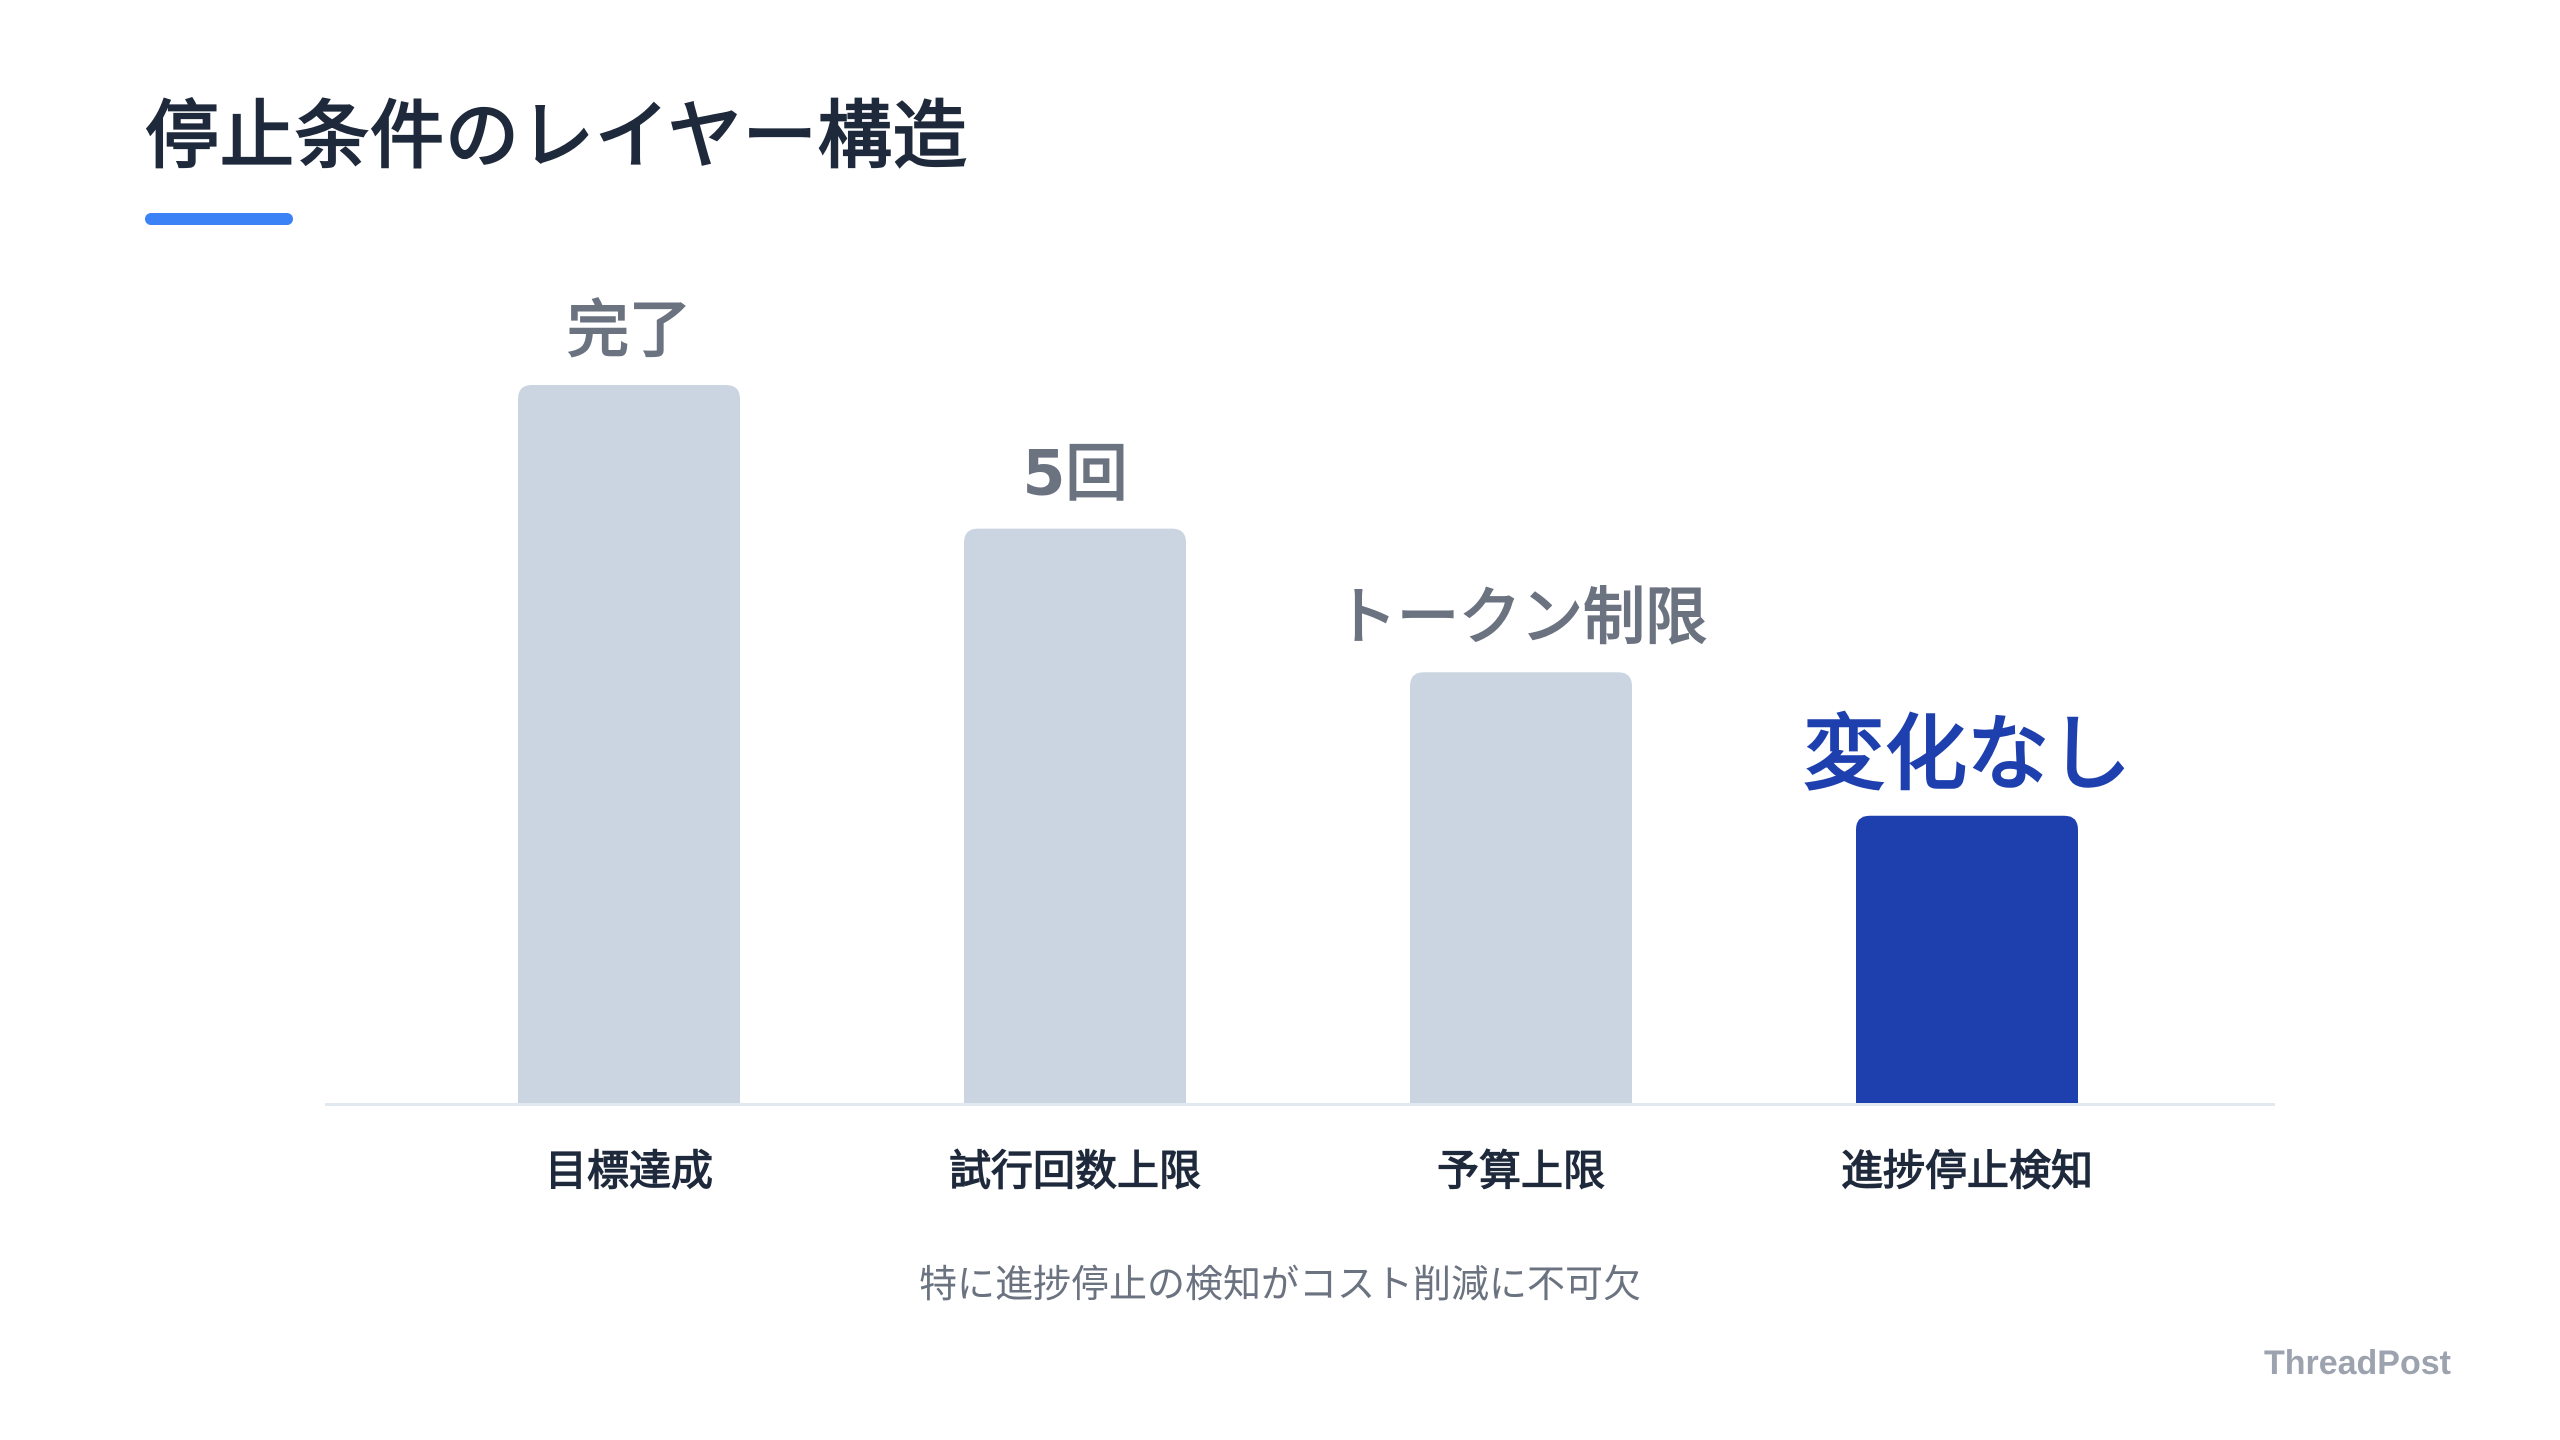  What do you see at coordinates (629, 1170) in the screenshot?
I see `category-label-1: 目標達成` at bounding box center [629, 1170].